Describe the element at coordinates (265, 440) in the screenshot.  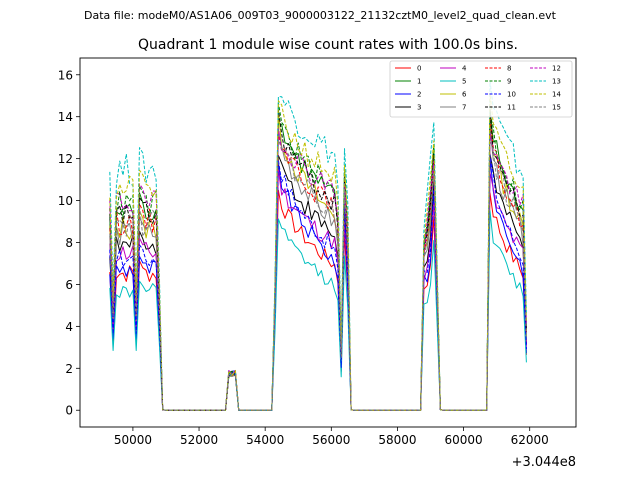
I see `x-tick-label: 54000` at that location.